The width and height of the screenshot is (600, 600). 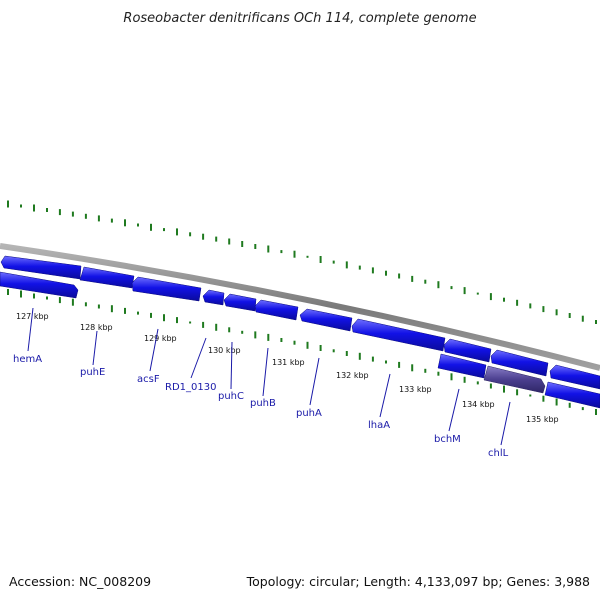 I want to click on gene-label-hemA: hemA, so click(x=27, y=359).